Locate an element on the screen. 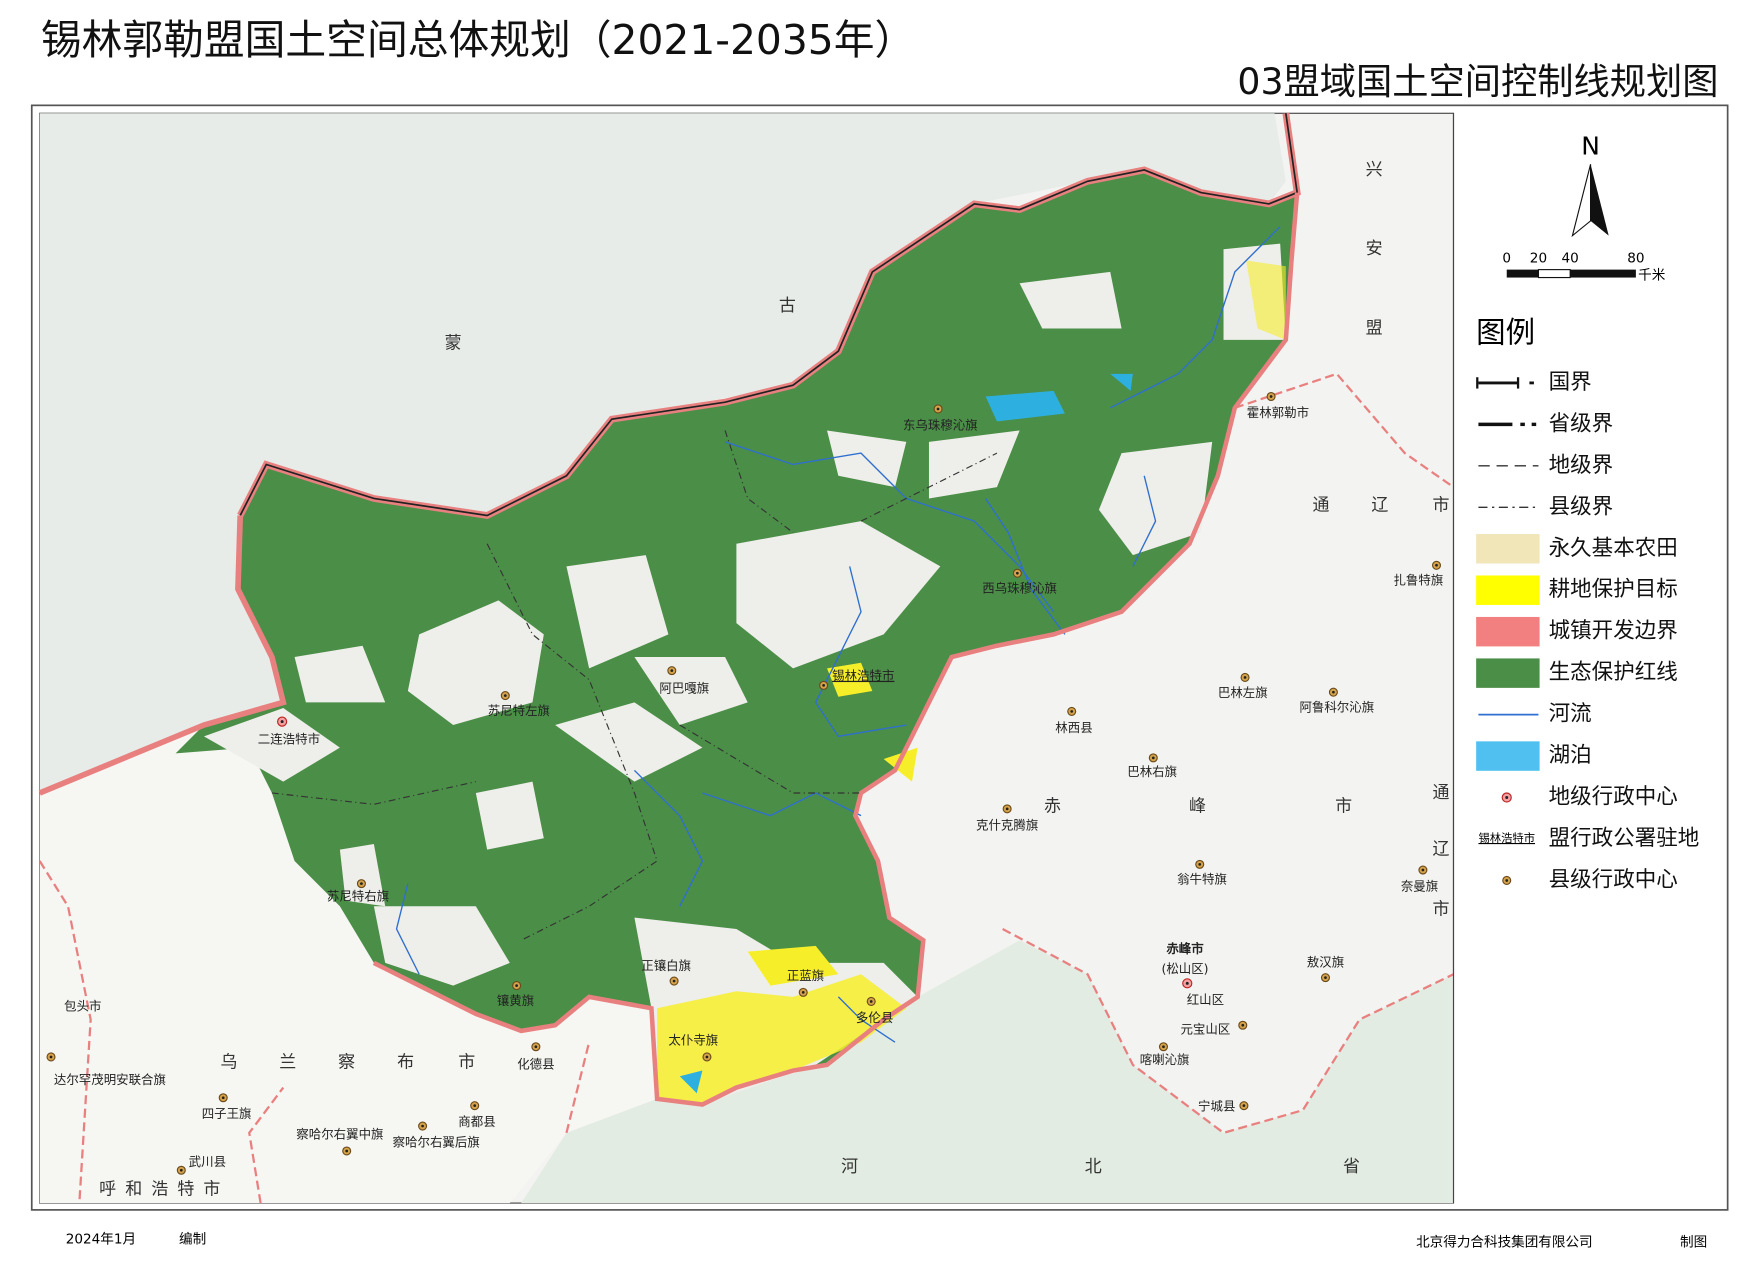  region-label: 辽 is located at coordinates (1379, 505).